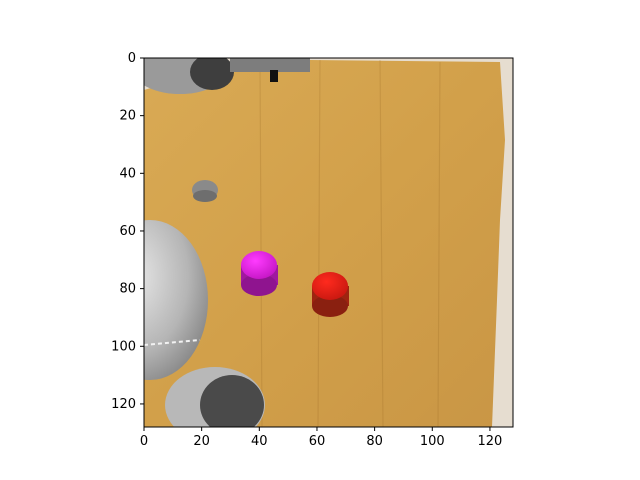 The width and height of the screenshot is (640, 480). I want to click on x-tick-label: 80, so click(374, 441).